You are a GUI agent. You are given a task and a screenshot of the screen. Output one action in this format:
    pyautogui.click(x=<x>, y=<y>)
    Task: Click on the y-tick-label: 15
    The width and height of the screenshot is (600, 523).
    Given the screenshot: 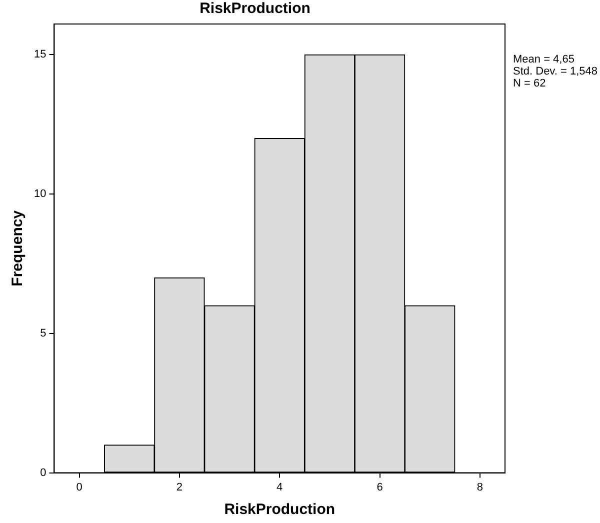 What is the action you would take?
    pyautogui.click(x=40, y=54)
    